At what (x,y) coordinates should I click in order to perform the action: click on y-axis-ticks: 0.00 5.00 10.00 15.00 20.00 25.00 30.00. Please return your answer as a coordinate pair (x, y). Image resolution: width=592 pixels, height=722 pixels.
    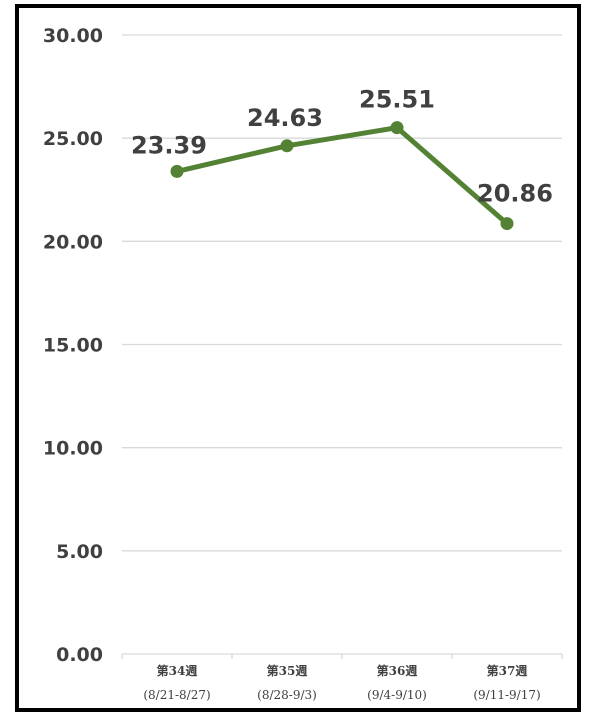
    Looking at the image, I should click on (73, 345).